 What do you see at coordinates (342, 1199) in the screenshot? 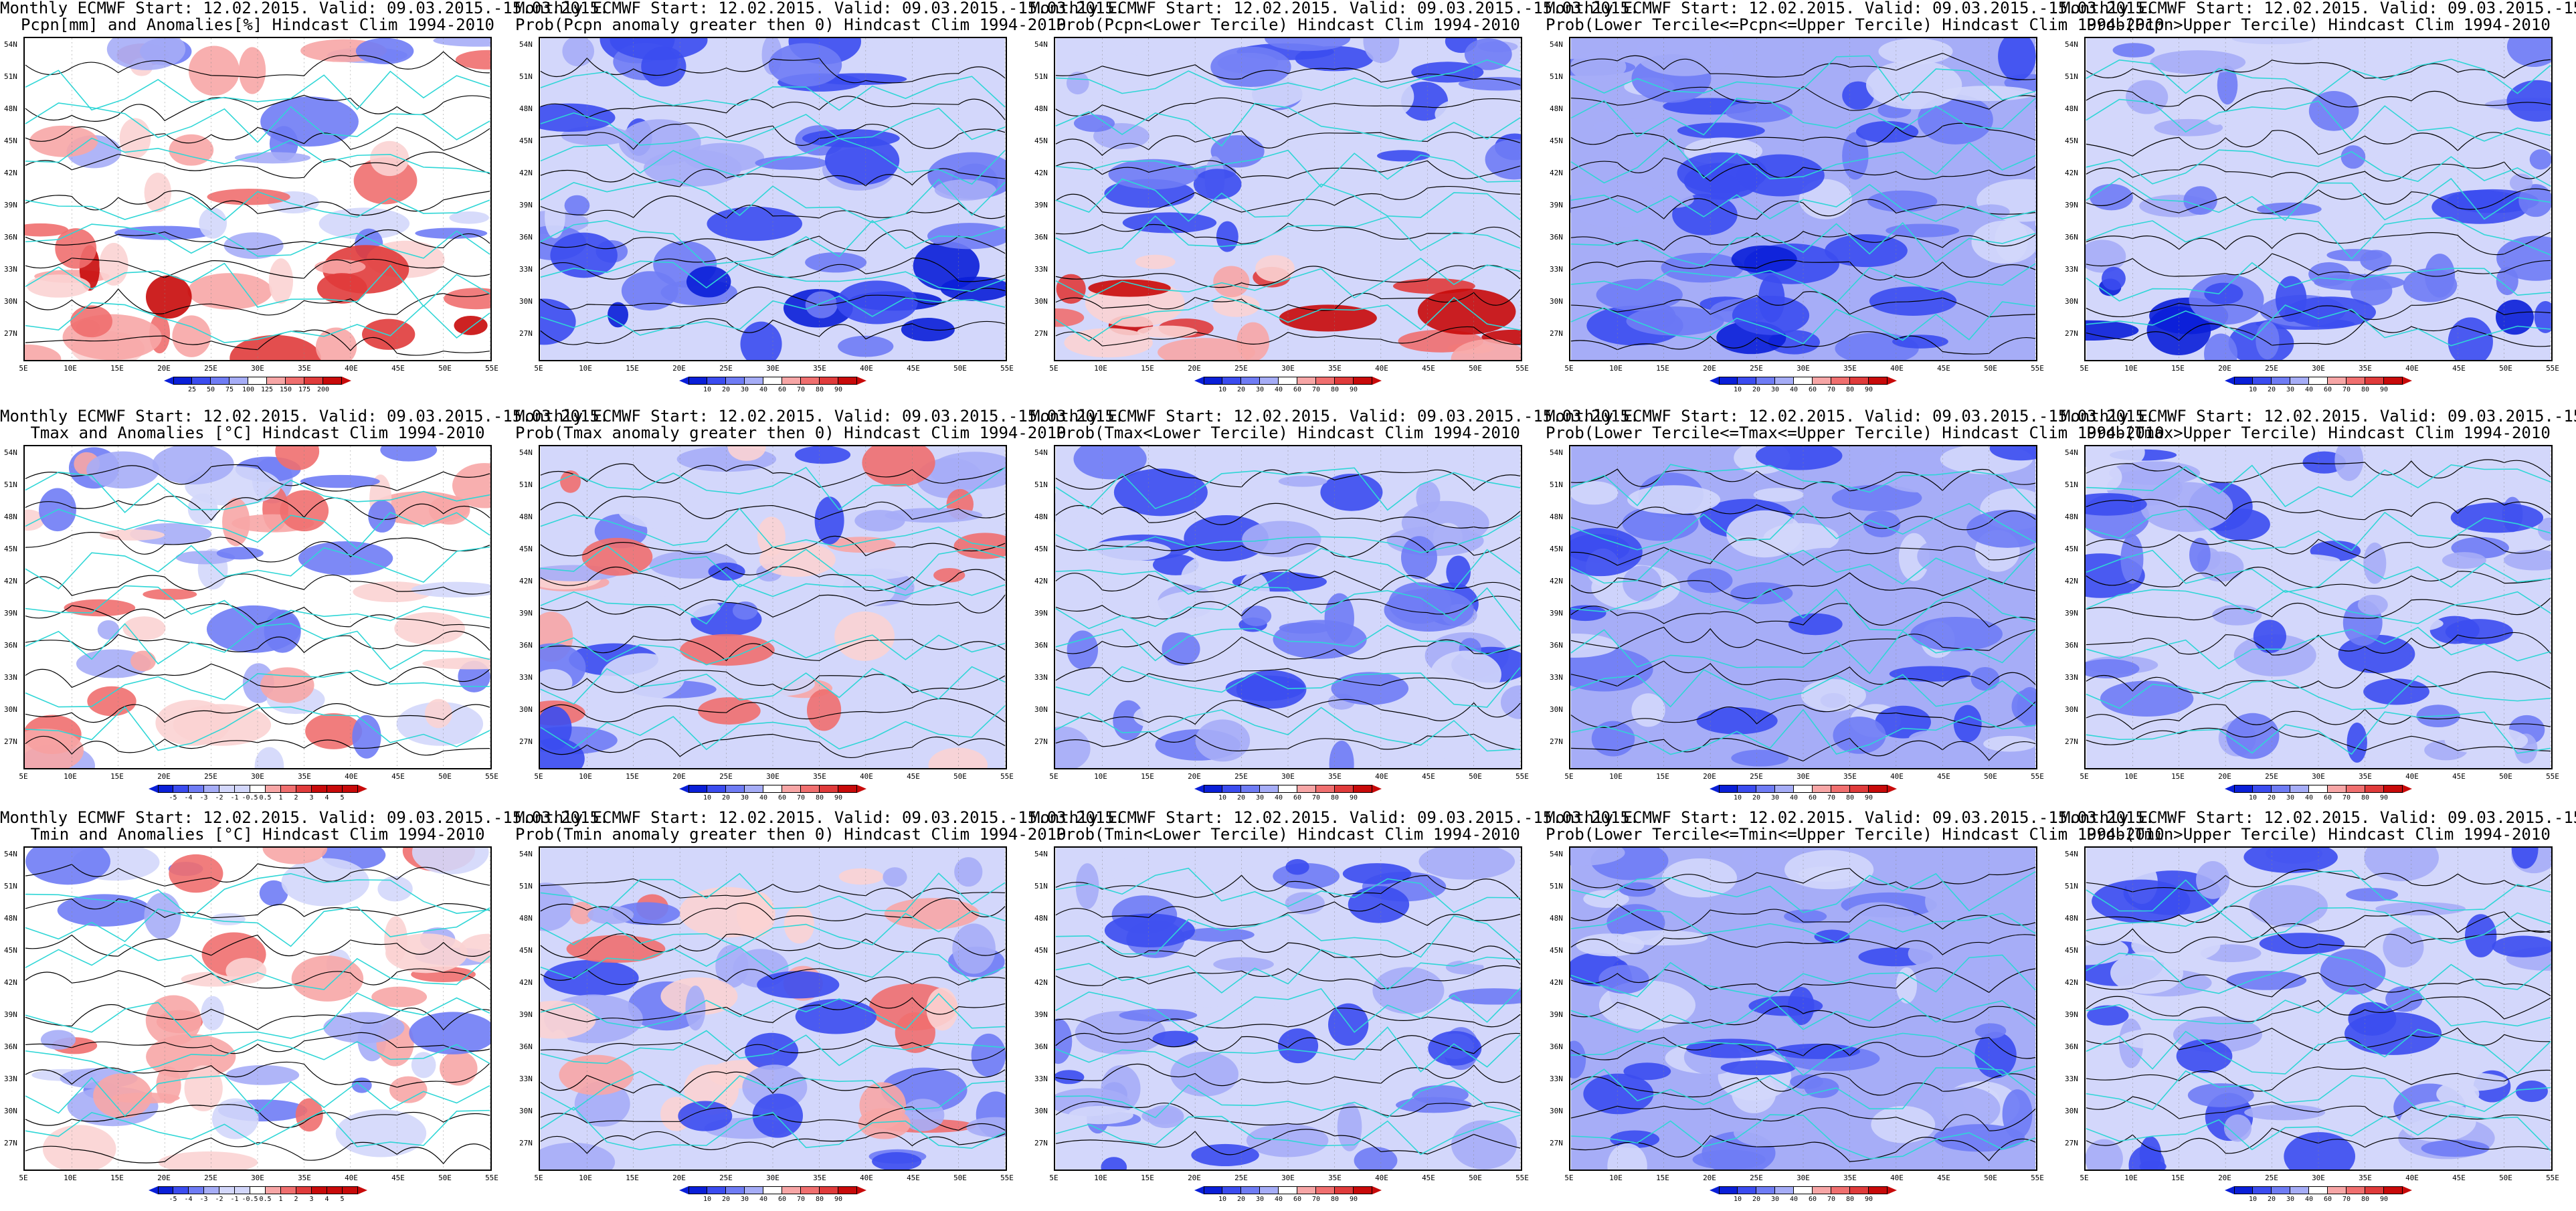
I see `colorbar-tick-label: 5` at bounding box center [342, 1199].